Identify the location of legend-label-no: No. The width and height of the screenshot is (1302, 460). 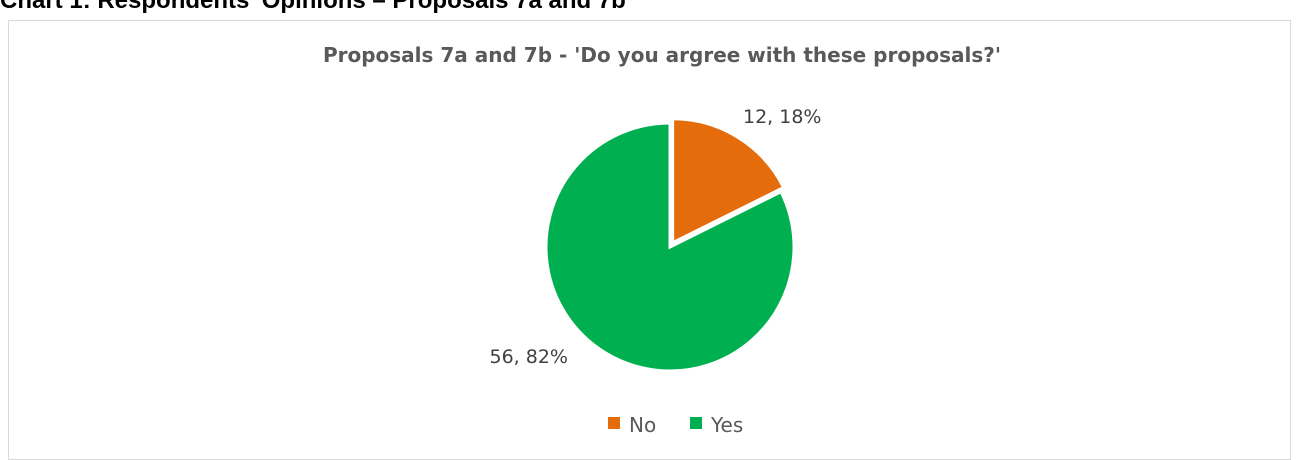
(642, 425).